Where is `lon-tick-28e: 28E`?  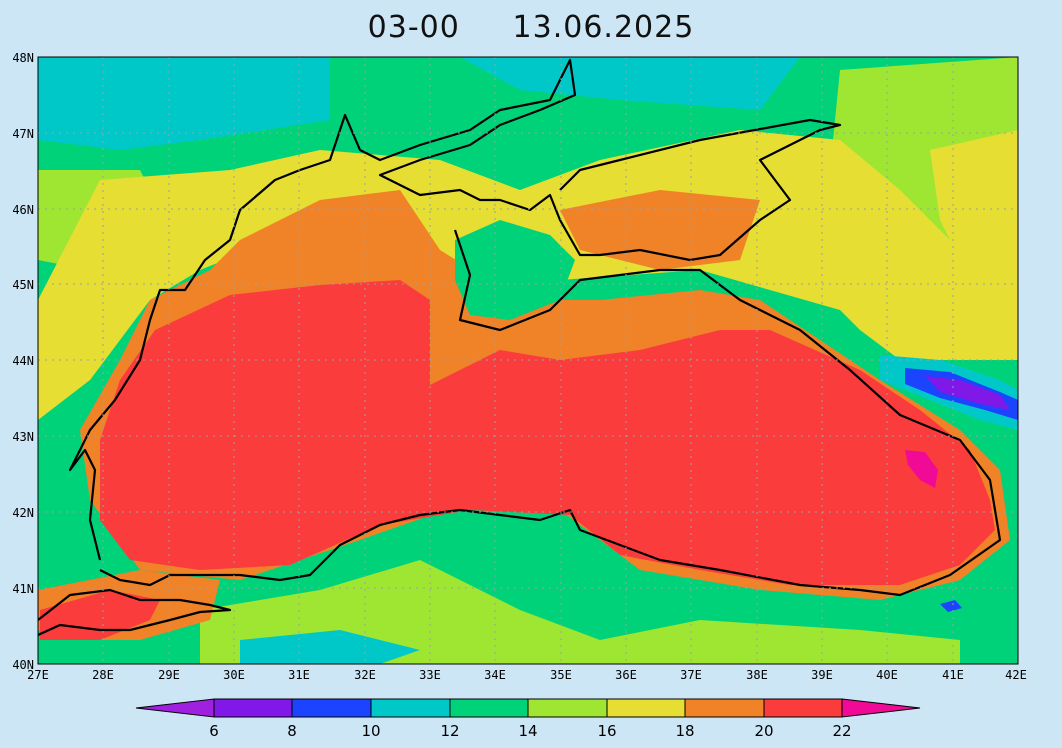 lon-tick-28e: 28E is located at coordinates (103, 675).